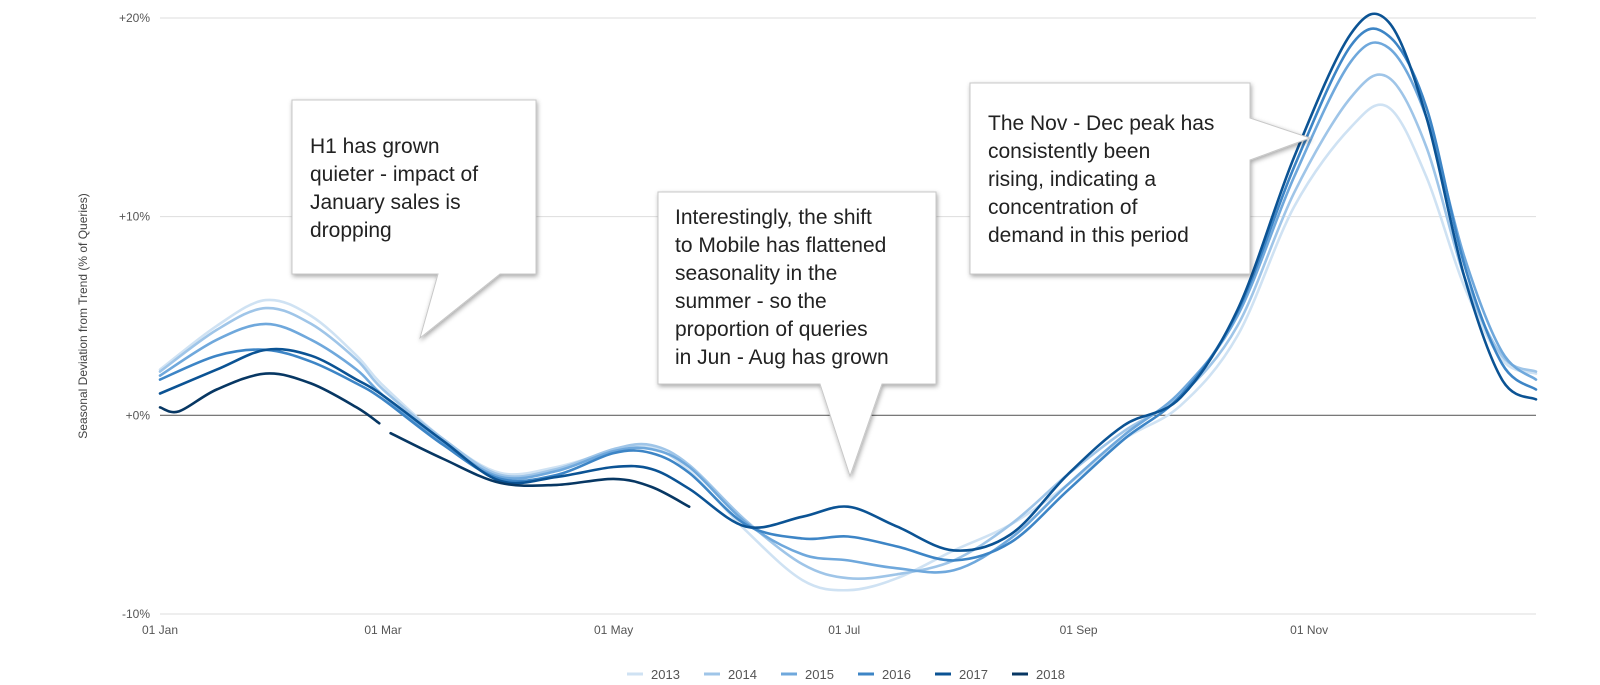 This screenshot has width=1600, height=685. Describe the element at coordinates (160, 630) in the screenshot. I see `x-tick-label: 01 Jan` at that location.